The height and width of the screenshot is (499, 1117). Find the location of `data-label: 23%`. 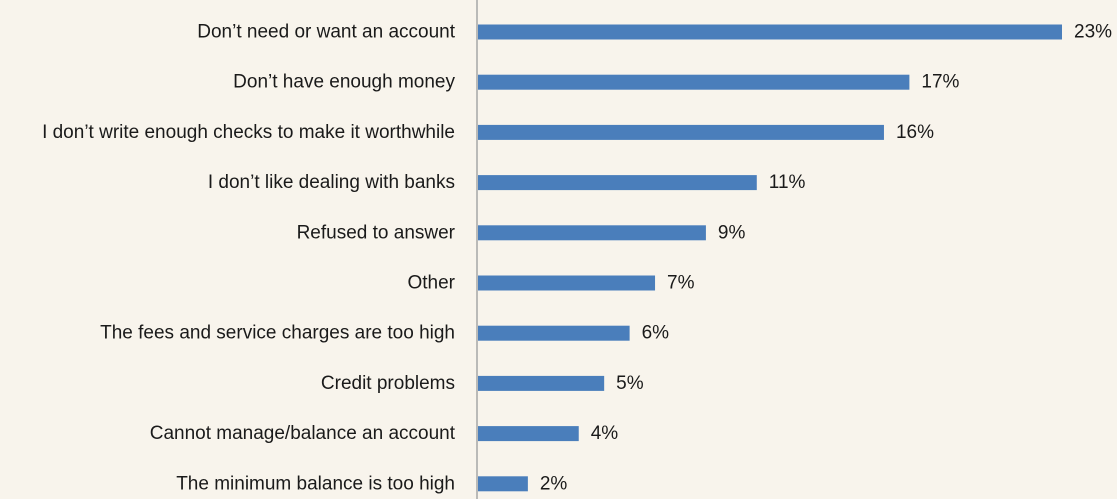

data-label: 23% is located at coordinates (1093, 32).